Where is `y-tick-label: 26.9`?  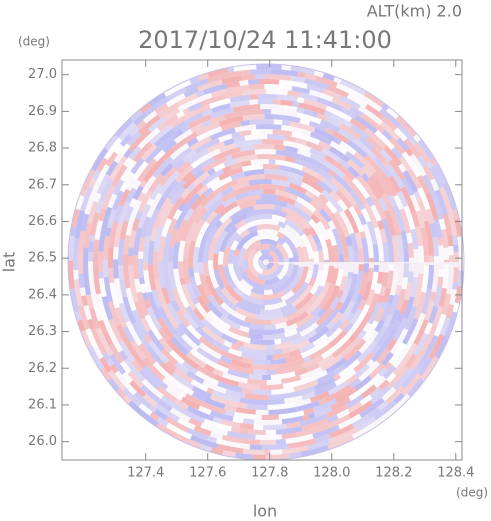 y-tick-label: 26.9 is located at coordinates (42, 111).